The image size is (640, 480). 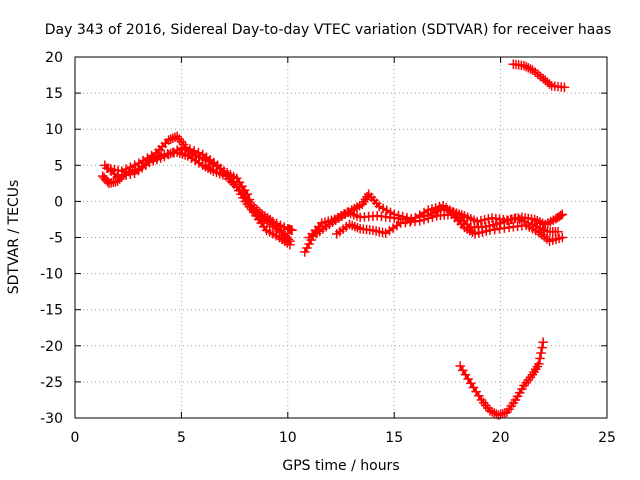 I want to click on series-track-c, so click(x=197, y=196).